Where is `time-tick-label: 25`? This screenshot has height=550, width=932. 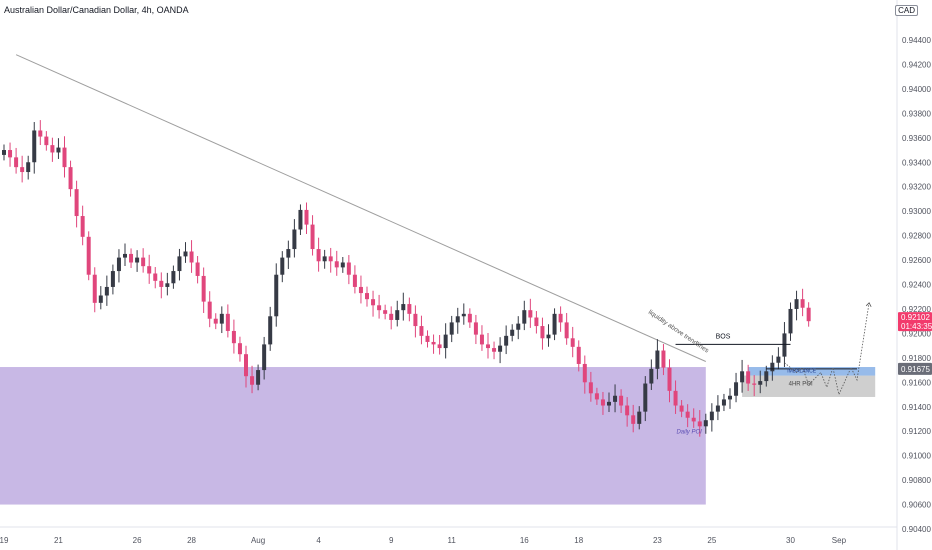 time-tick-label: 25 is located at coordinates (711, 540).